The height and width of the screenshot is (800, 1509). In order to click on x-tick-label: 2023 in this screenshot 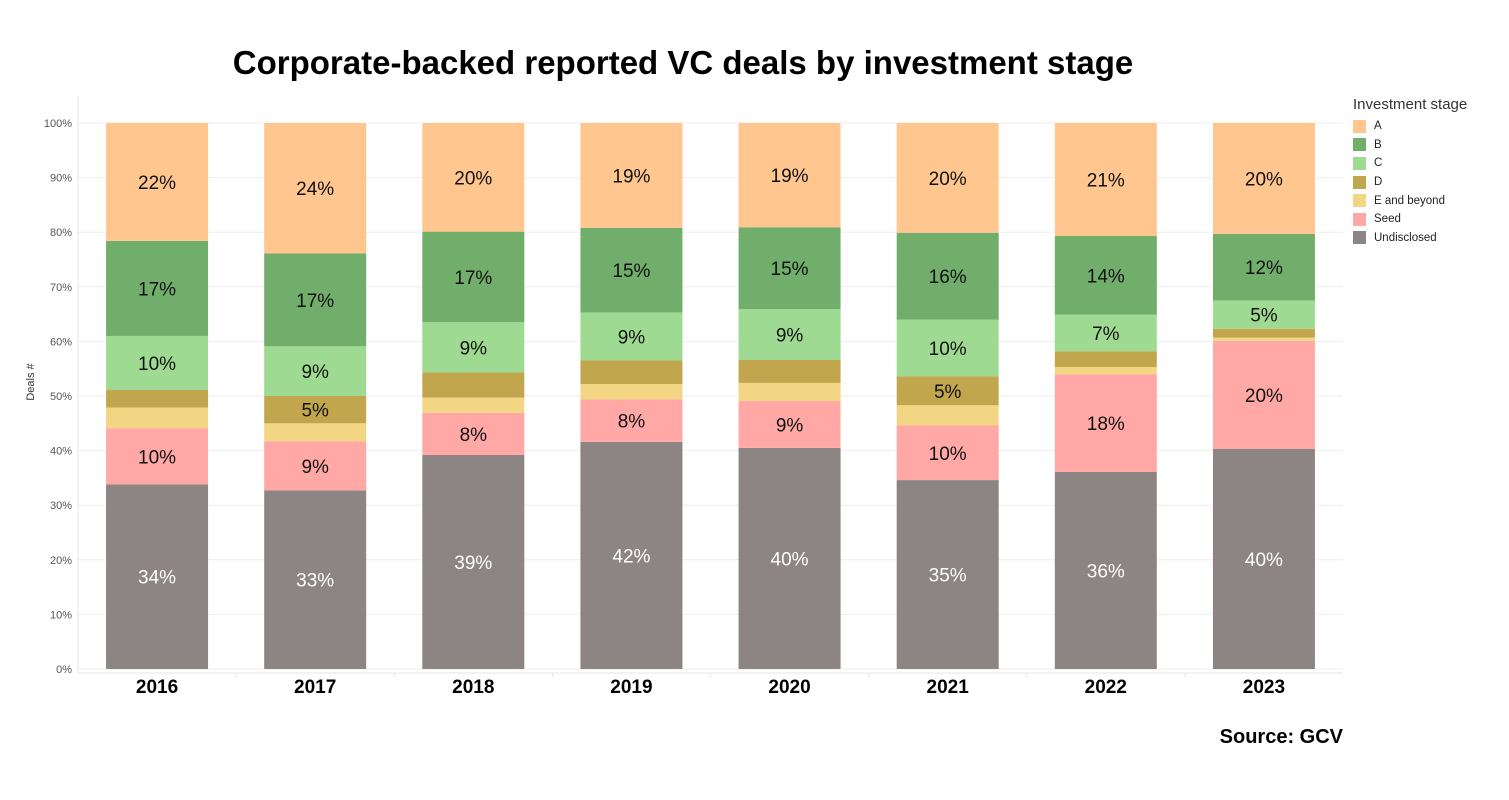, I will do `click(1264, 687)`.